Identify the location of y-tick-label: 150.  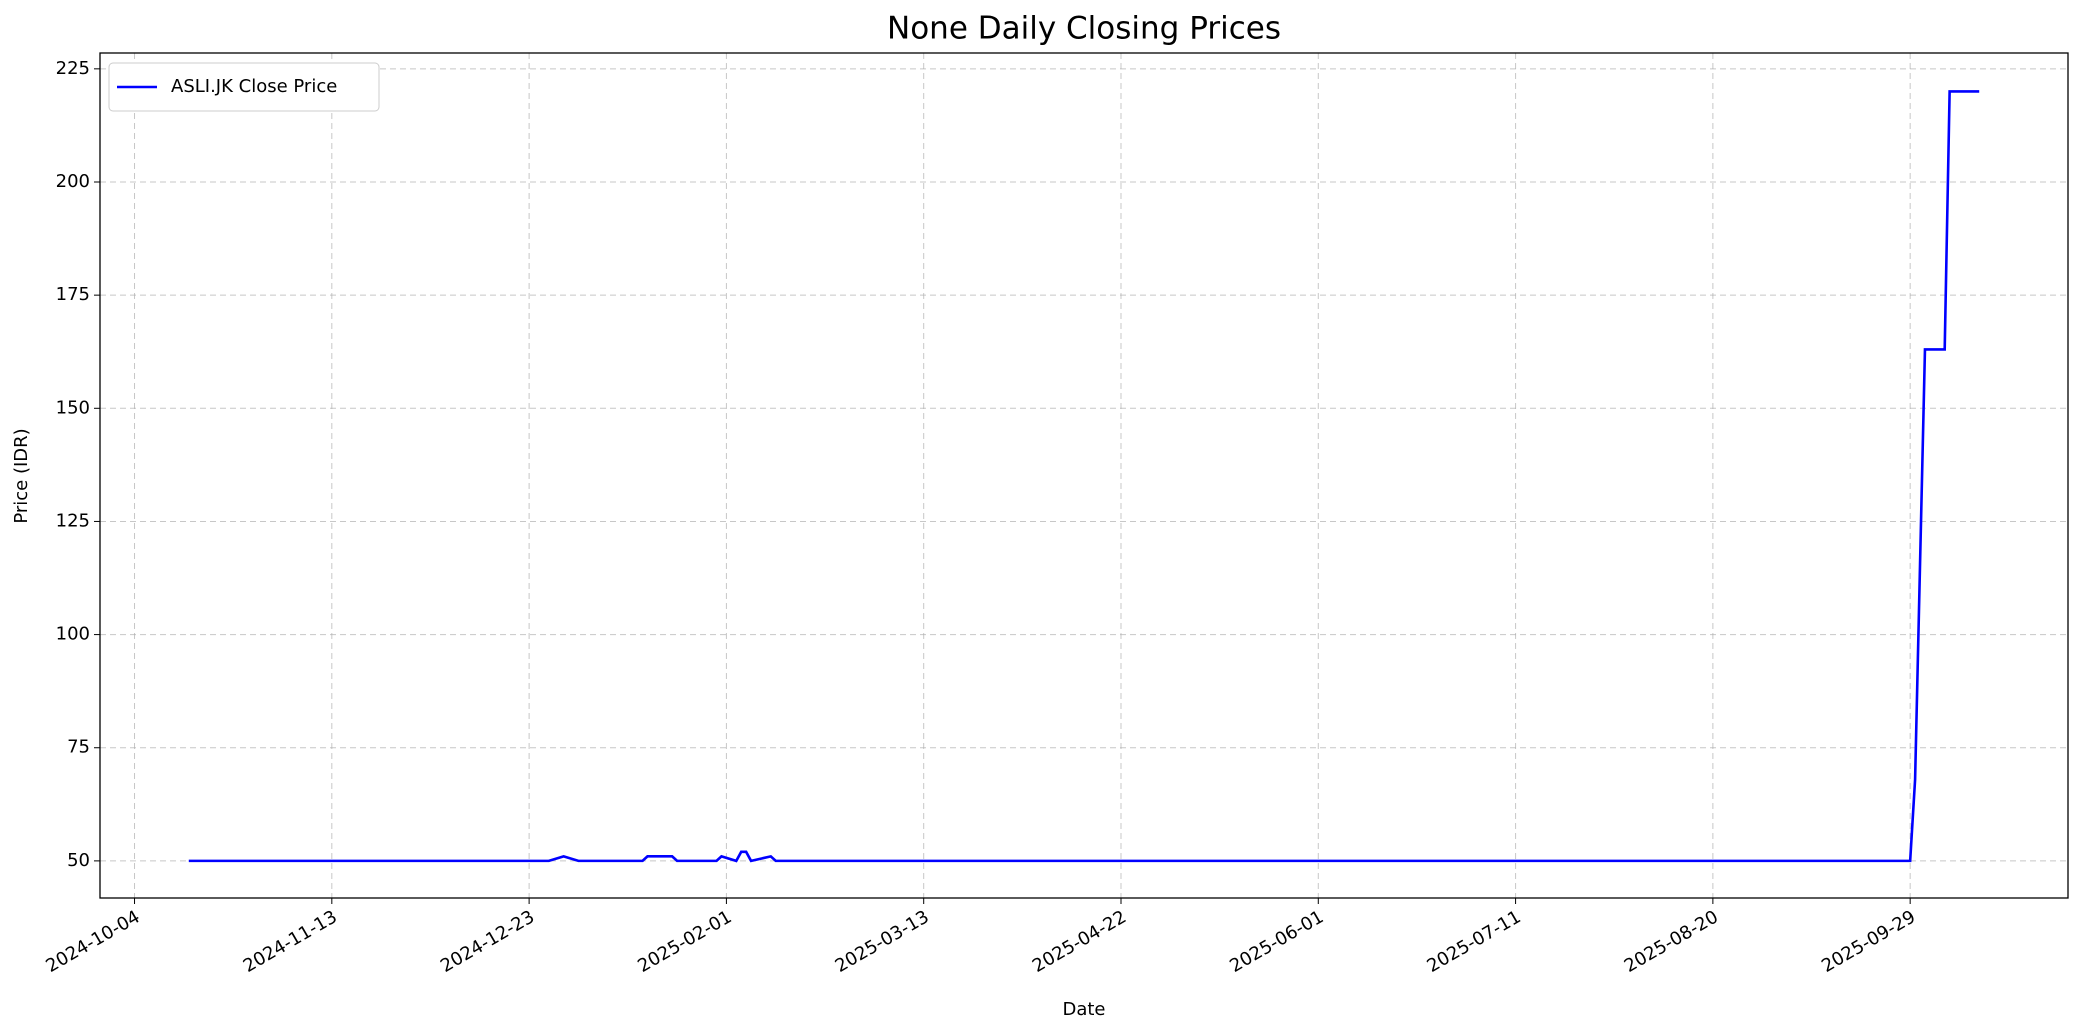
(73, 407).